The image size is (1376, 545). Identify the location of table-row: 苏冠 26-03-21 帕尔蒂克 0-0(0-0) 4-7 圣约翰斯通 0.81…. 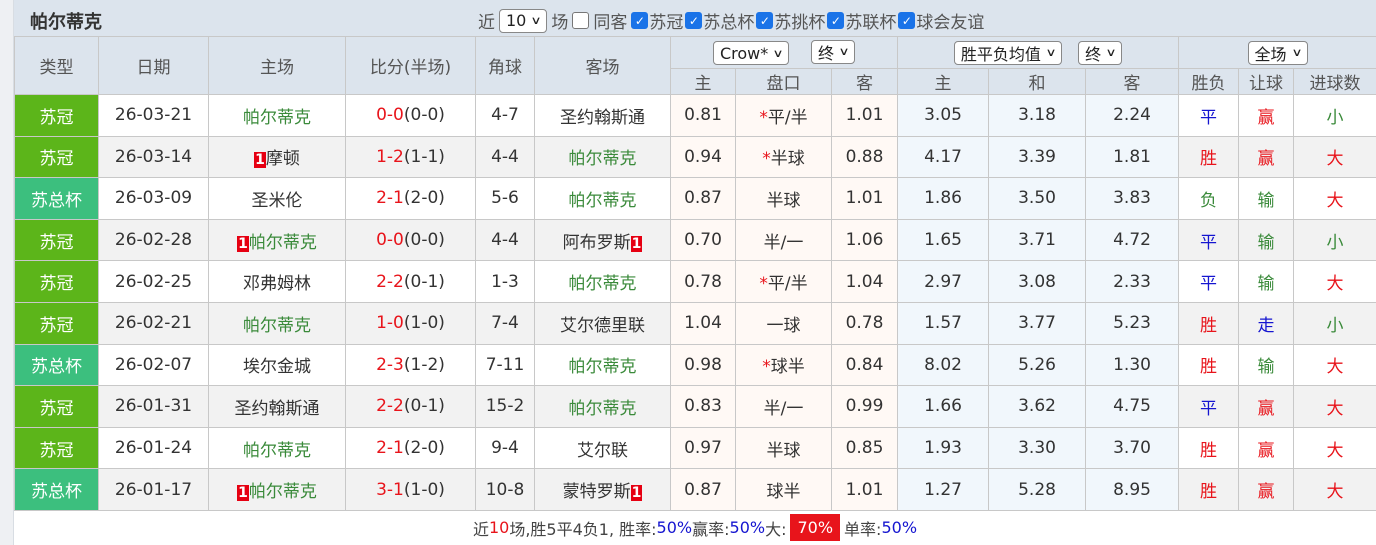
(695, 115).